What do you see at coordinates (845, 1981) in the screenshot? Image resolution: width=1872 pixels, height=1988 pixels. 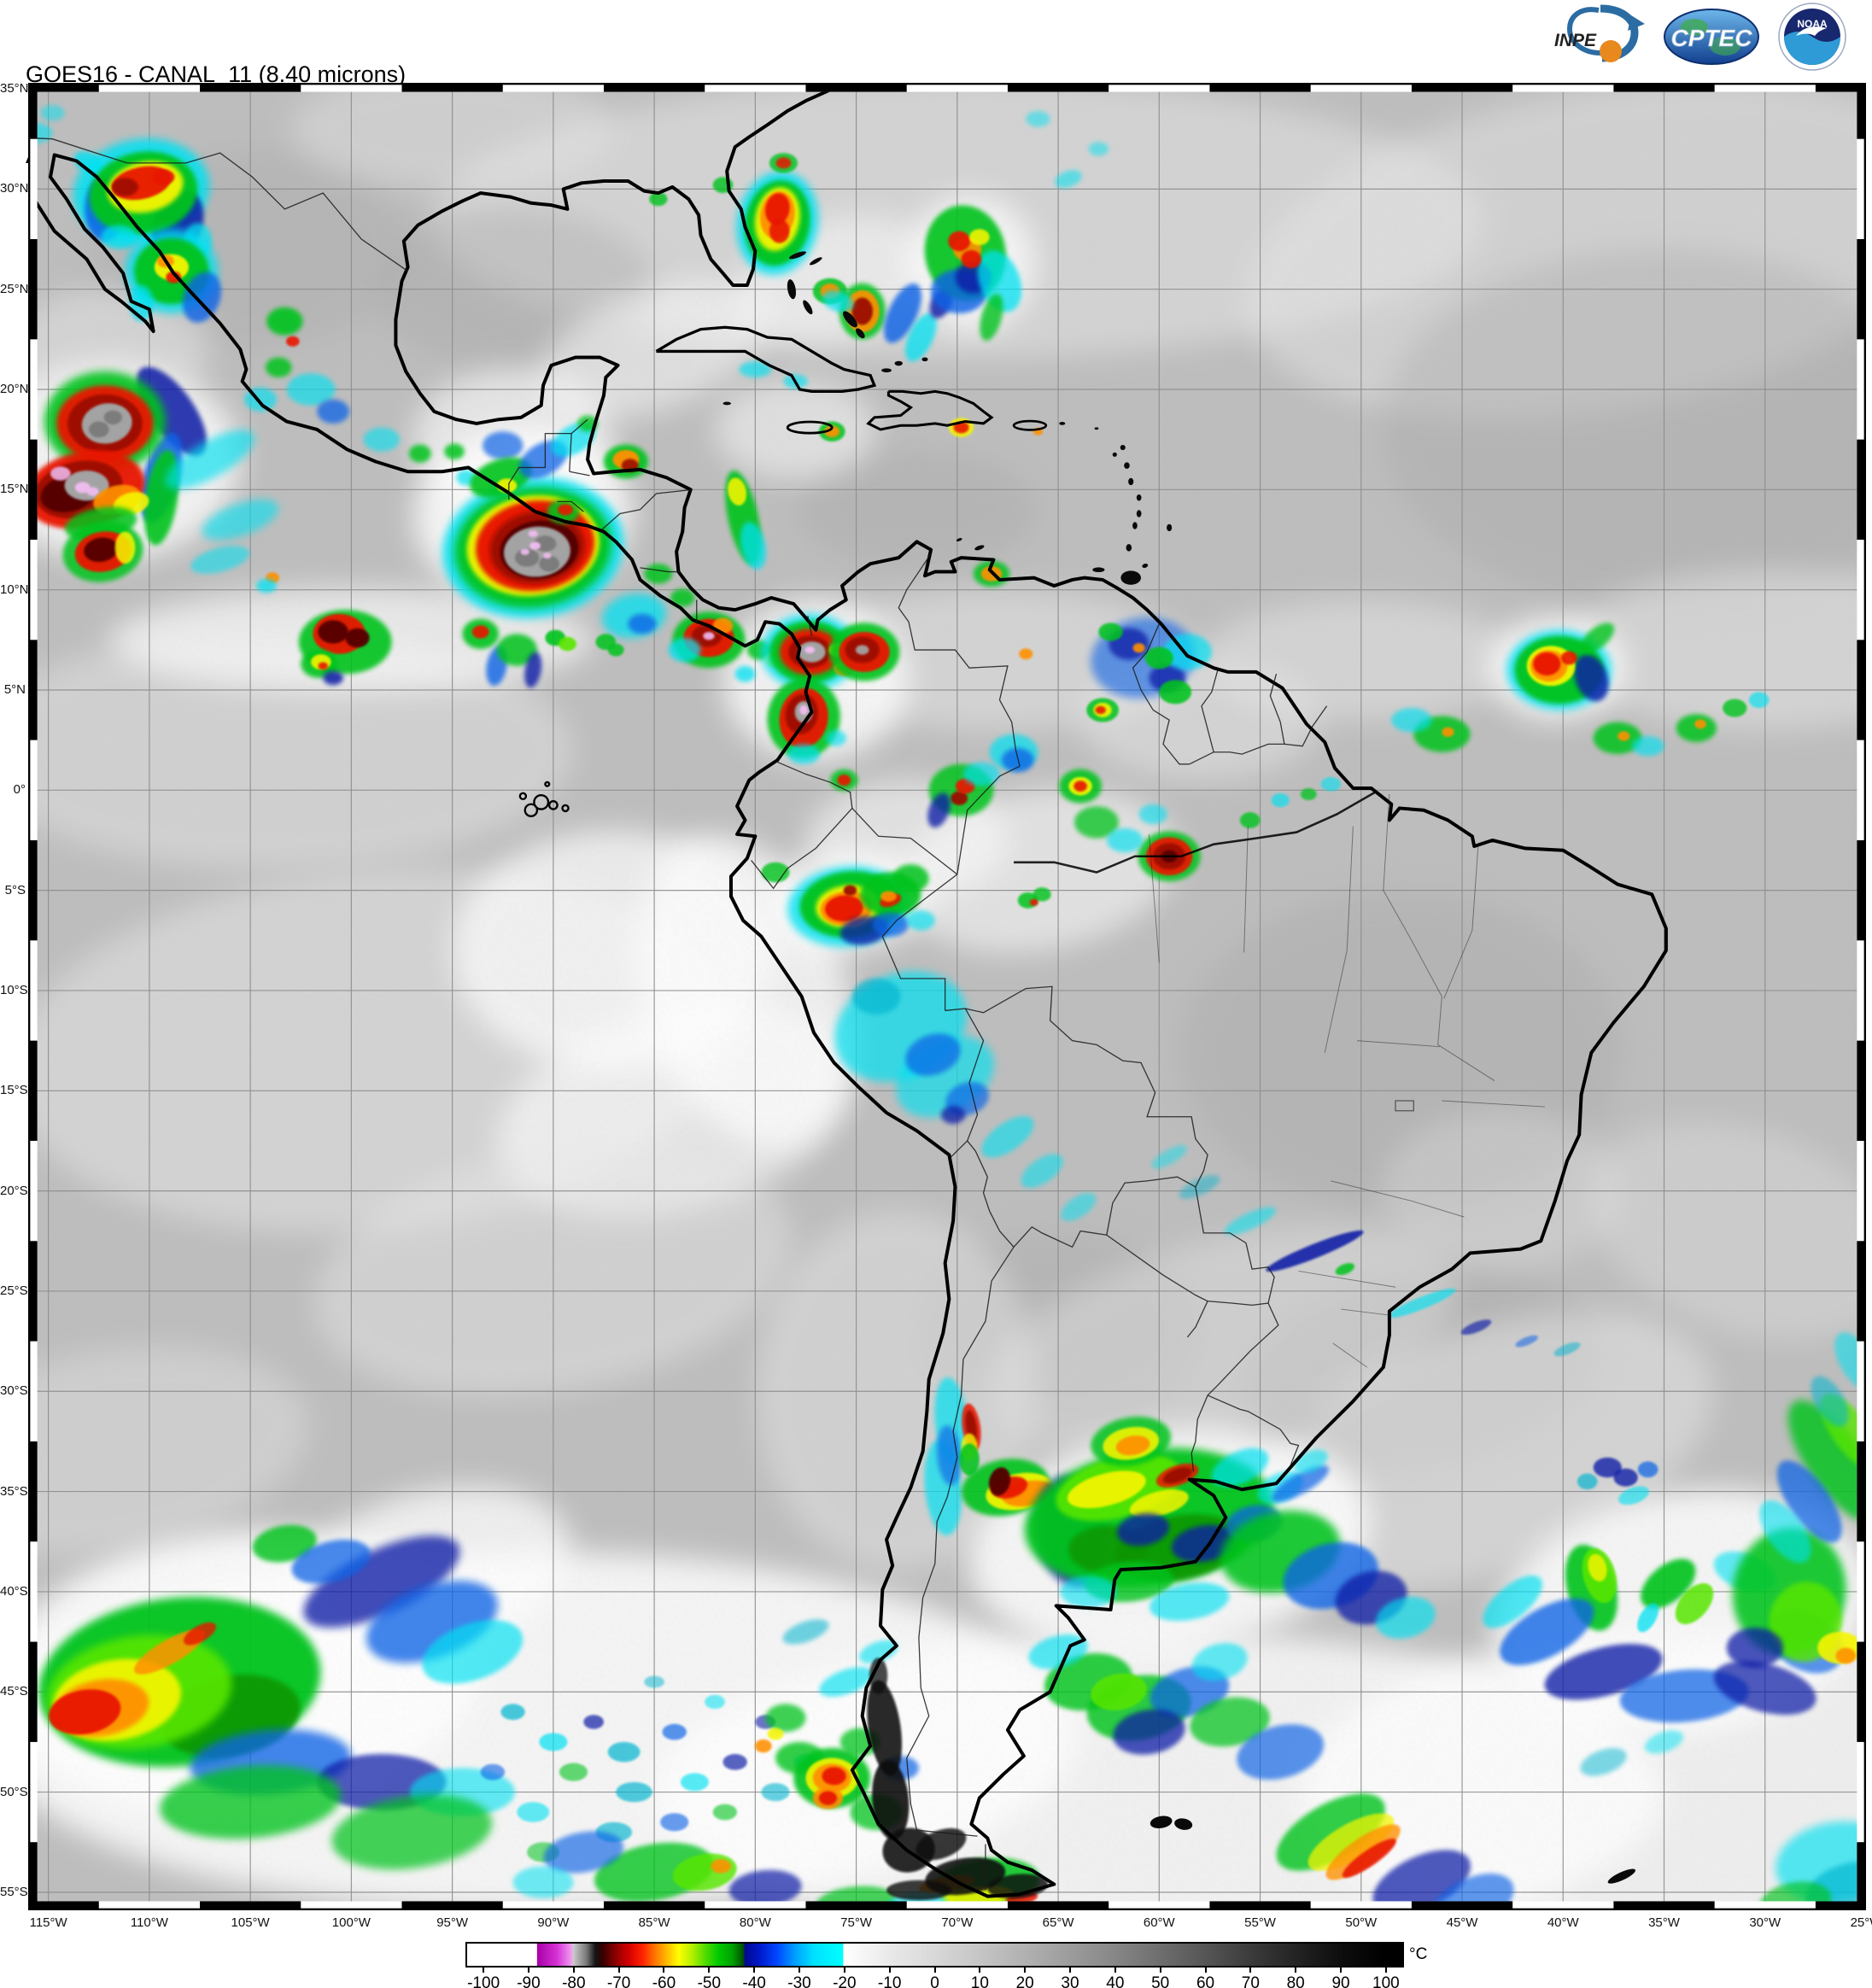 I see `colorbar-tick-label: -20` at bounding box center [845, 1981].